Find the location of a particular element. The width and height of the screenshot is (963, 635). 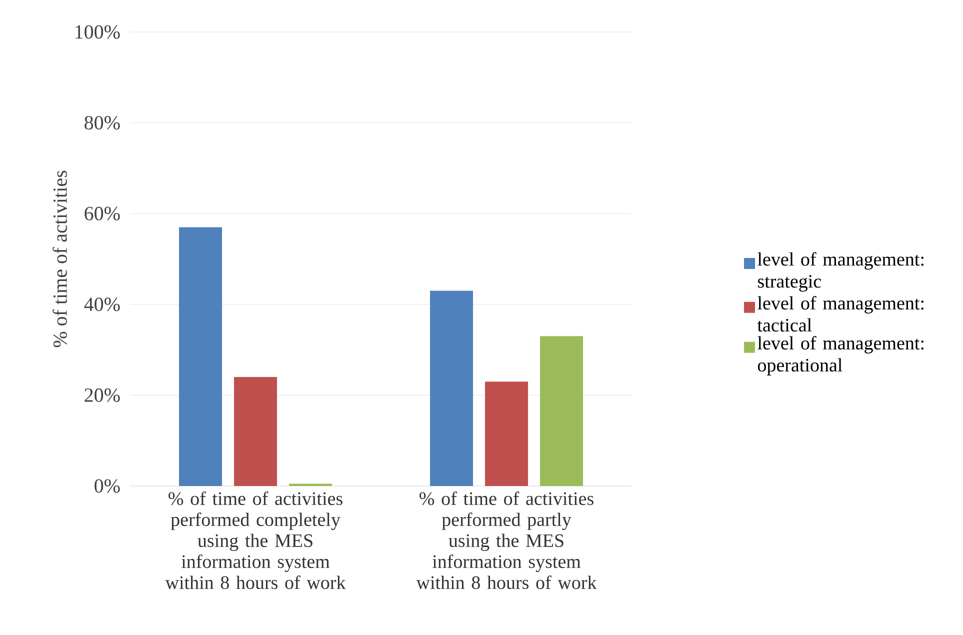

y-axis-title: % of time of activities is located at coordinates (59, 259).